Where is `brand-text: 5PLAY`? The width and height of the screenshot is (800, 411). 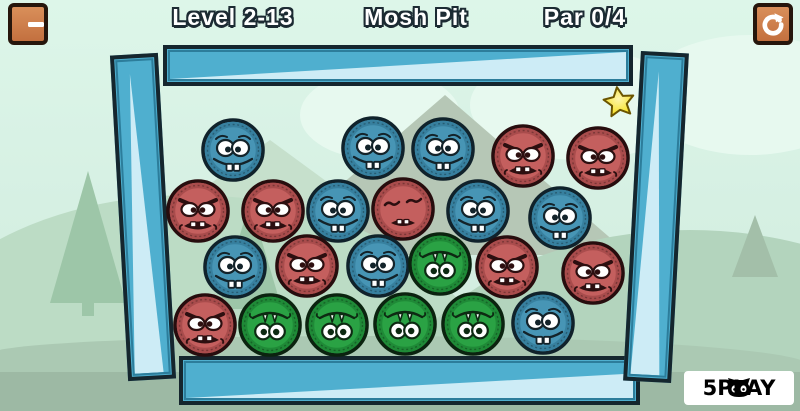
brand-text: 5PLAY is located at coordinates (739, 388).